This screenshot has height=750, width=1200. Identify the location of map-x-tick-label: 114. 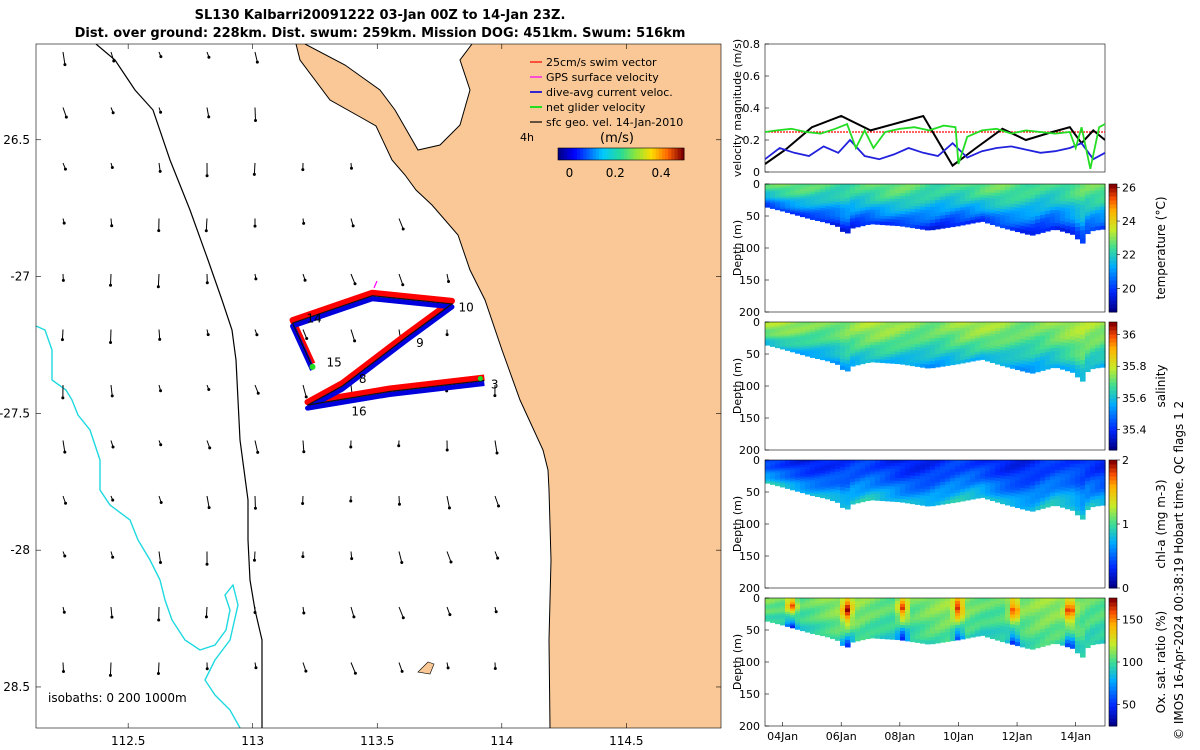
(501, 741).